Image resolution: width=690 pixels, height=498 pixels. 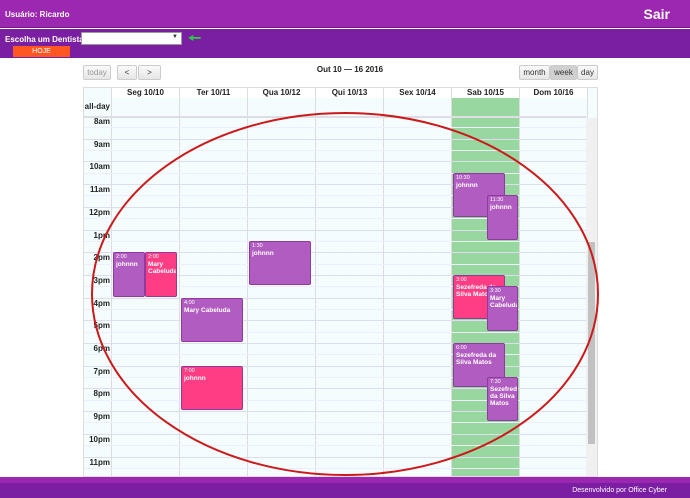 What do you see at coordinates (101, 121) in the screenshot?
I see `hour-label: 8am` at bounding box center [101, 121].